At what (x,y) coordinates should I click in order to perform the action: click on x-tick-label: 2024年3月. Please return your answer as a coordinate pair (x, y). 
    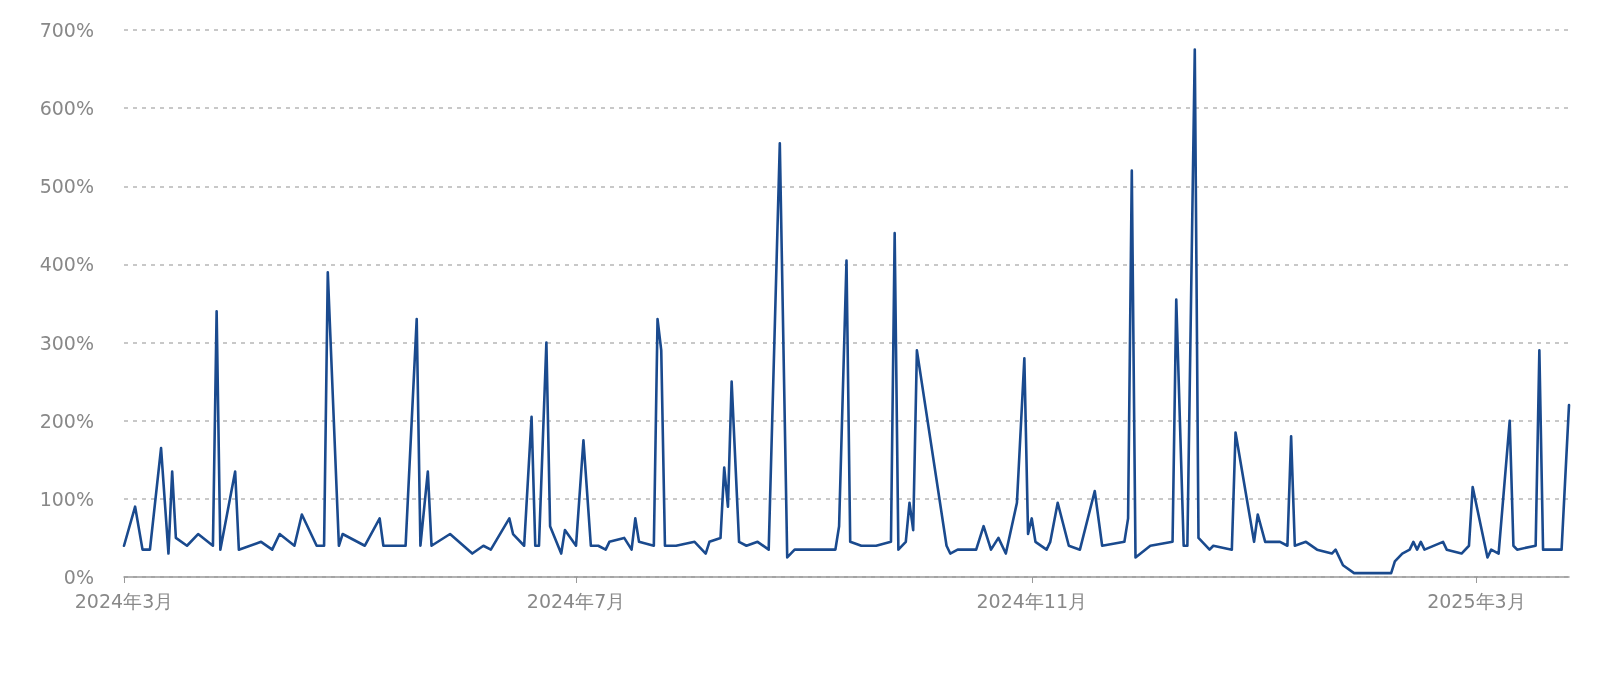
    Looking at the image, I should click on (124, 600).